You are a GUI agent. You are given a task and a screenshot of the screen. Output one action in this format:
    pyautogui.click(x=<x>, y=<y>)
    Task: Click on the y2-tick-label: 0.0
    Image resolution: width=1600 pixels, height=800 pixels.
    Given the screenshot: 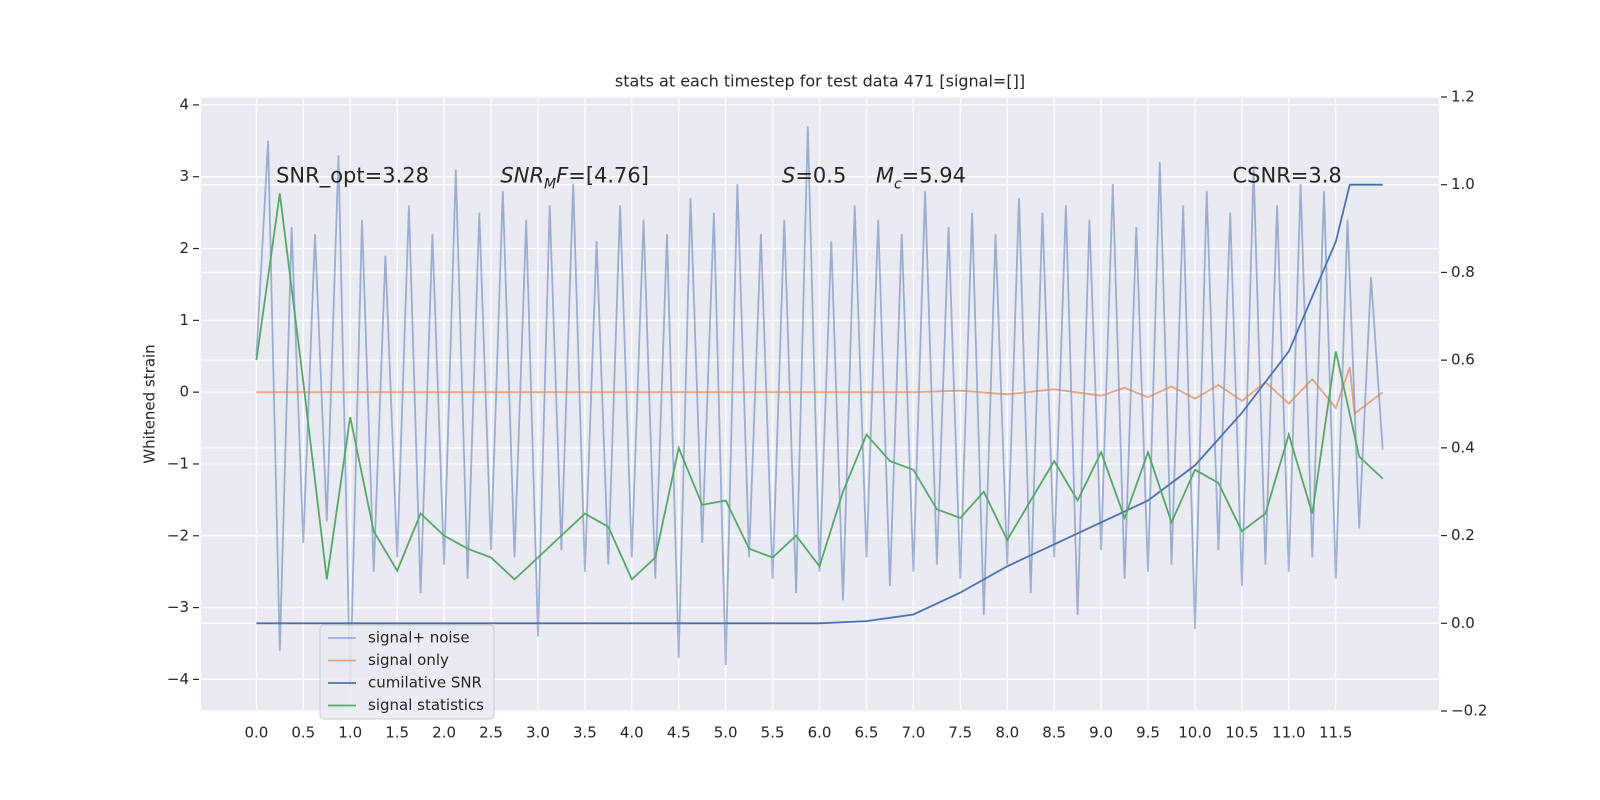 What is the action you would take?
    pyautogui.click(x=1463, y=623)
    